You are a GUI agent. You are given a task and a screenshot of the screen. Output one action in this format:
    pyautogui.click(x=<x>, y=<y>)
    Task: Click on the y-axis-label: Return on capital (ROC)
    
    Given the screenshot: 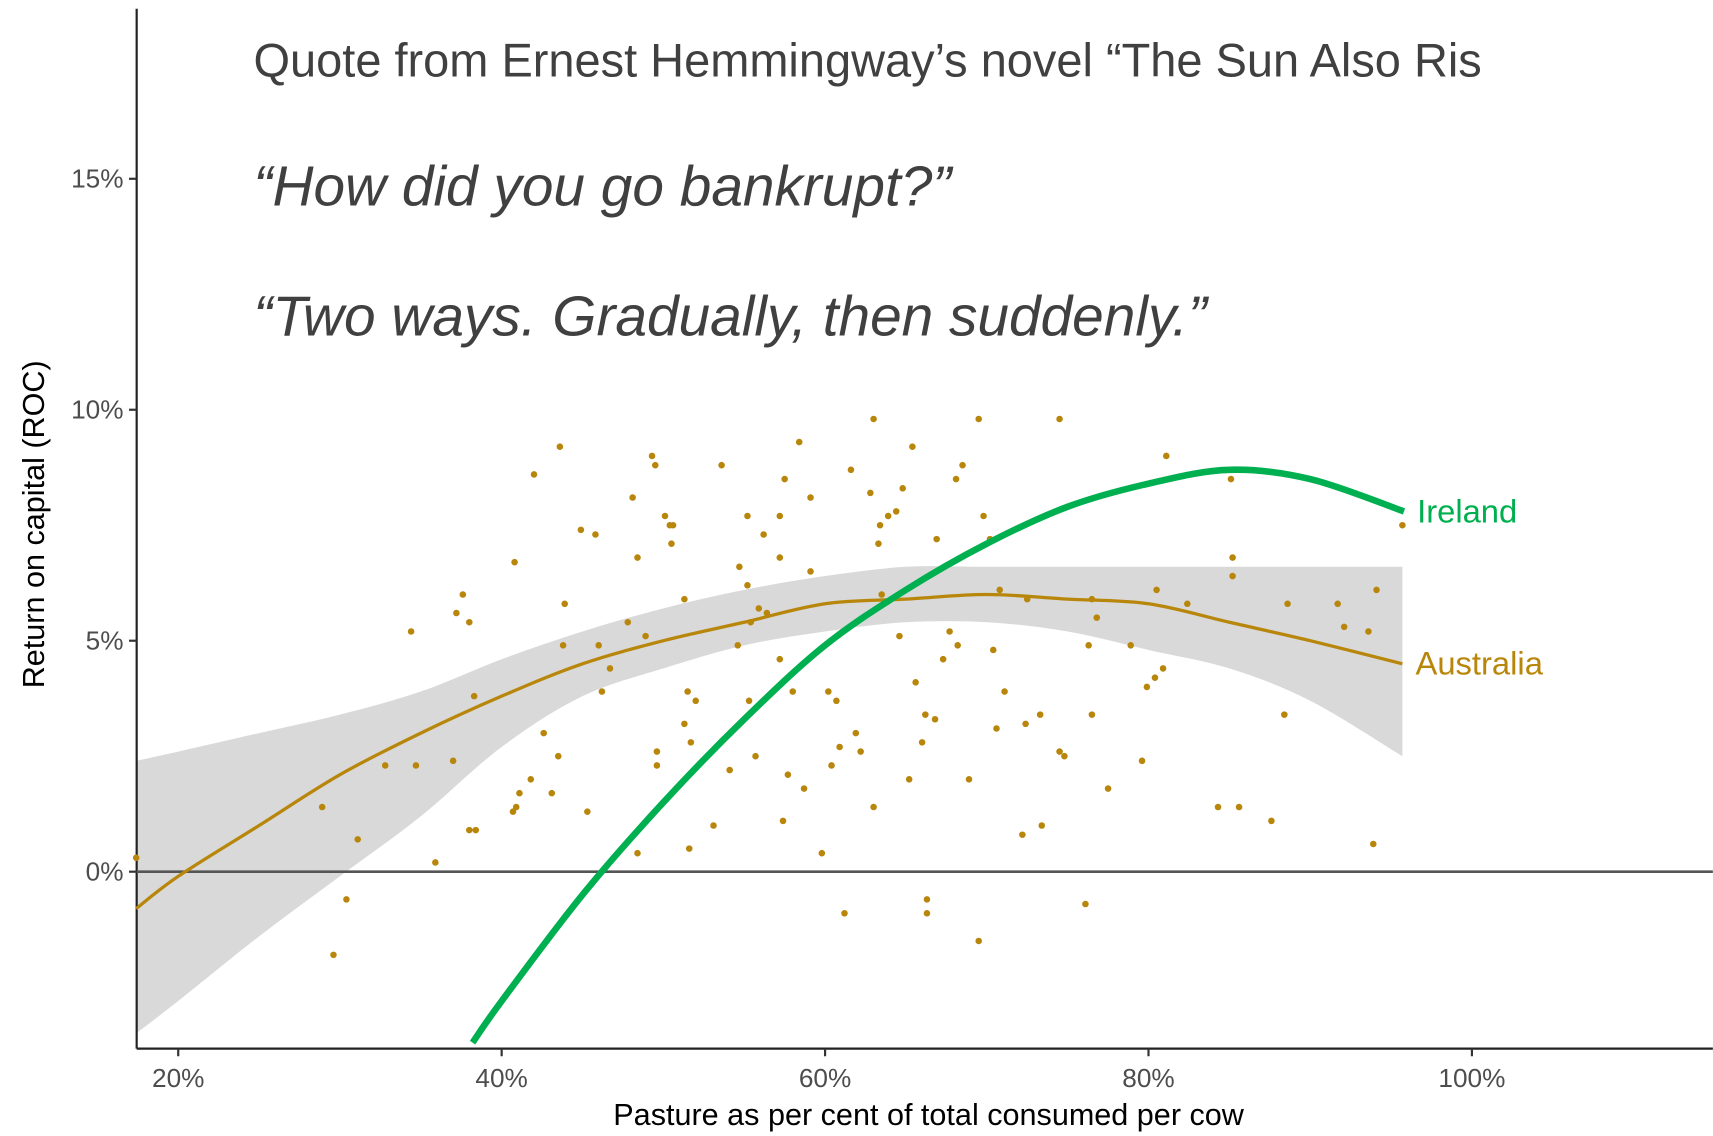 What is the action you would take?
    pyautogui.click(x=34, y=524)
    